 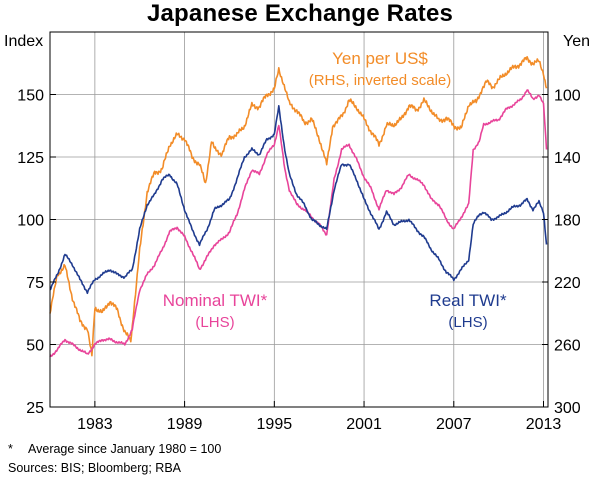 I want to click on right-tick-label: 220, so click(x=567, y=283).